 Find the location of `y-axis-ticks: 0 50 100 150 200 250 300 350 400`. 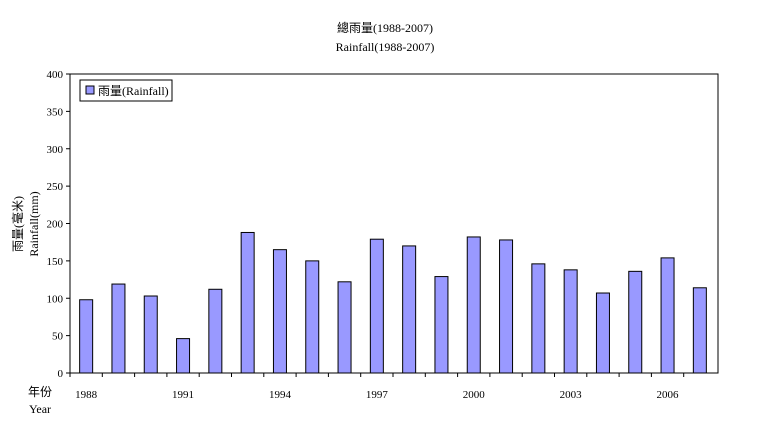

y-axis-ticks: 0 50 100 150 200 250 300 350 400 is located at coordinates (58, 224).